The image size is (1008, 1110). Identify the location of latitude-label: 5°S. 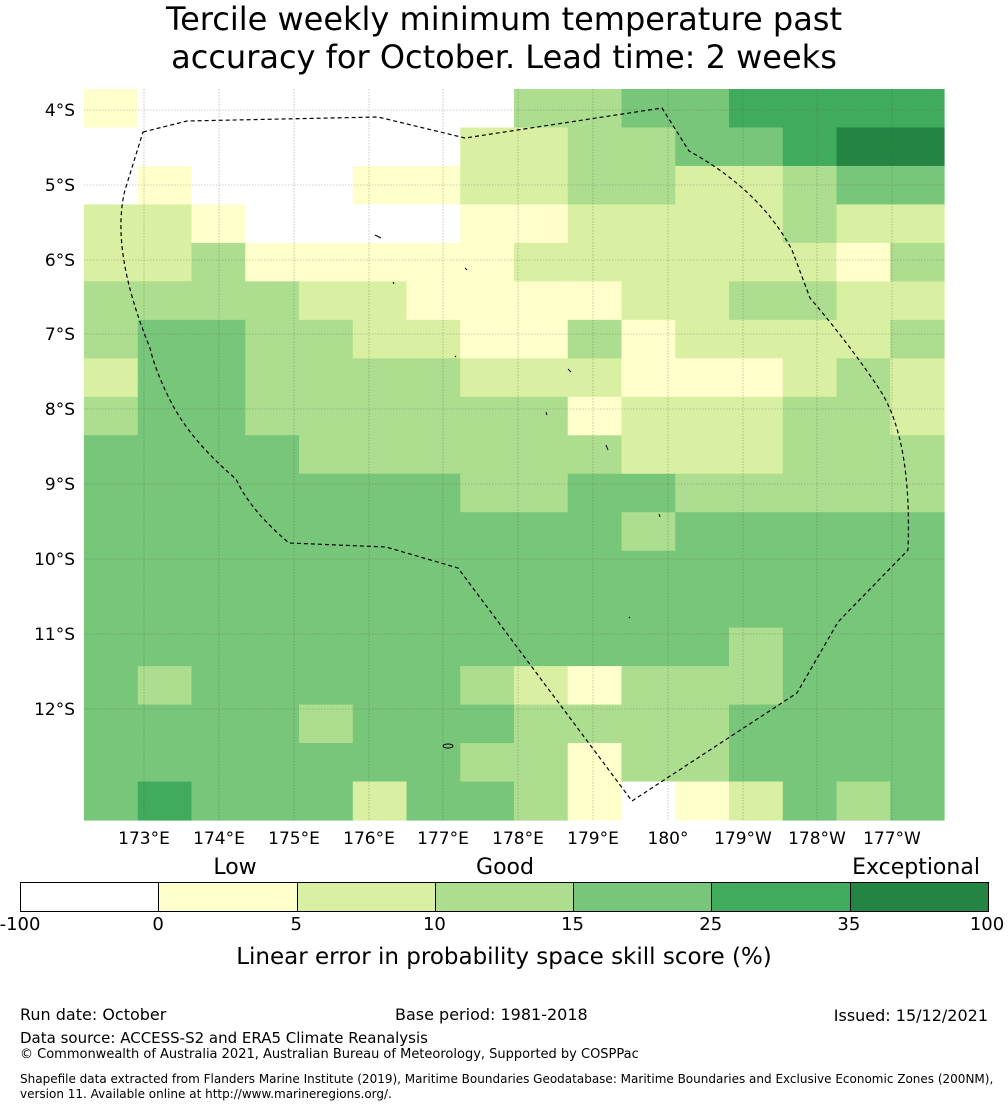
(60, 186).